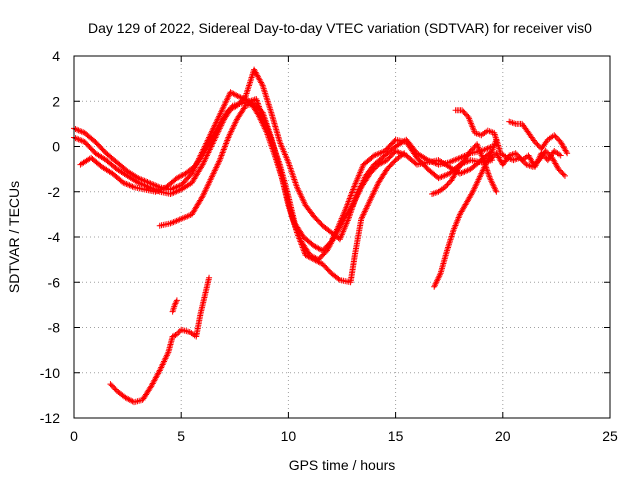 The width and height of the screenshot is (640, 480). Describe the element at coordinates (54, 237) in the screenshot. I see `y-tick-label: -4` at that location.